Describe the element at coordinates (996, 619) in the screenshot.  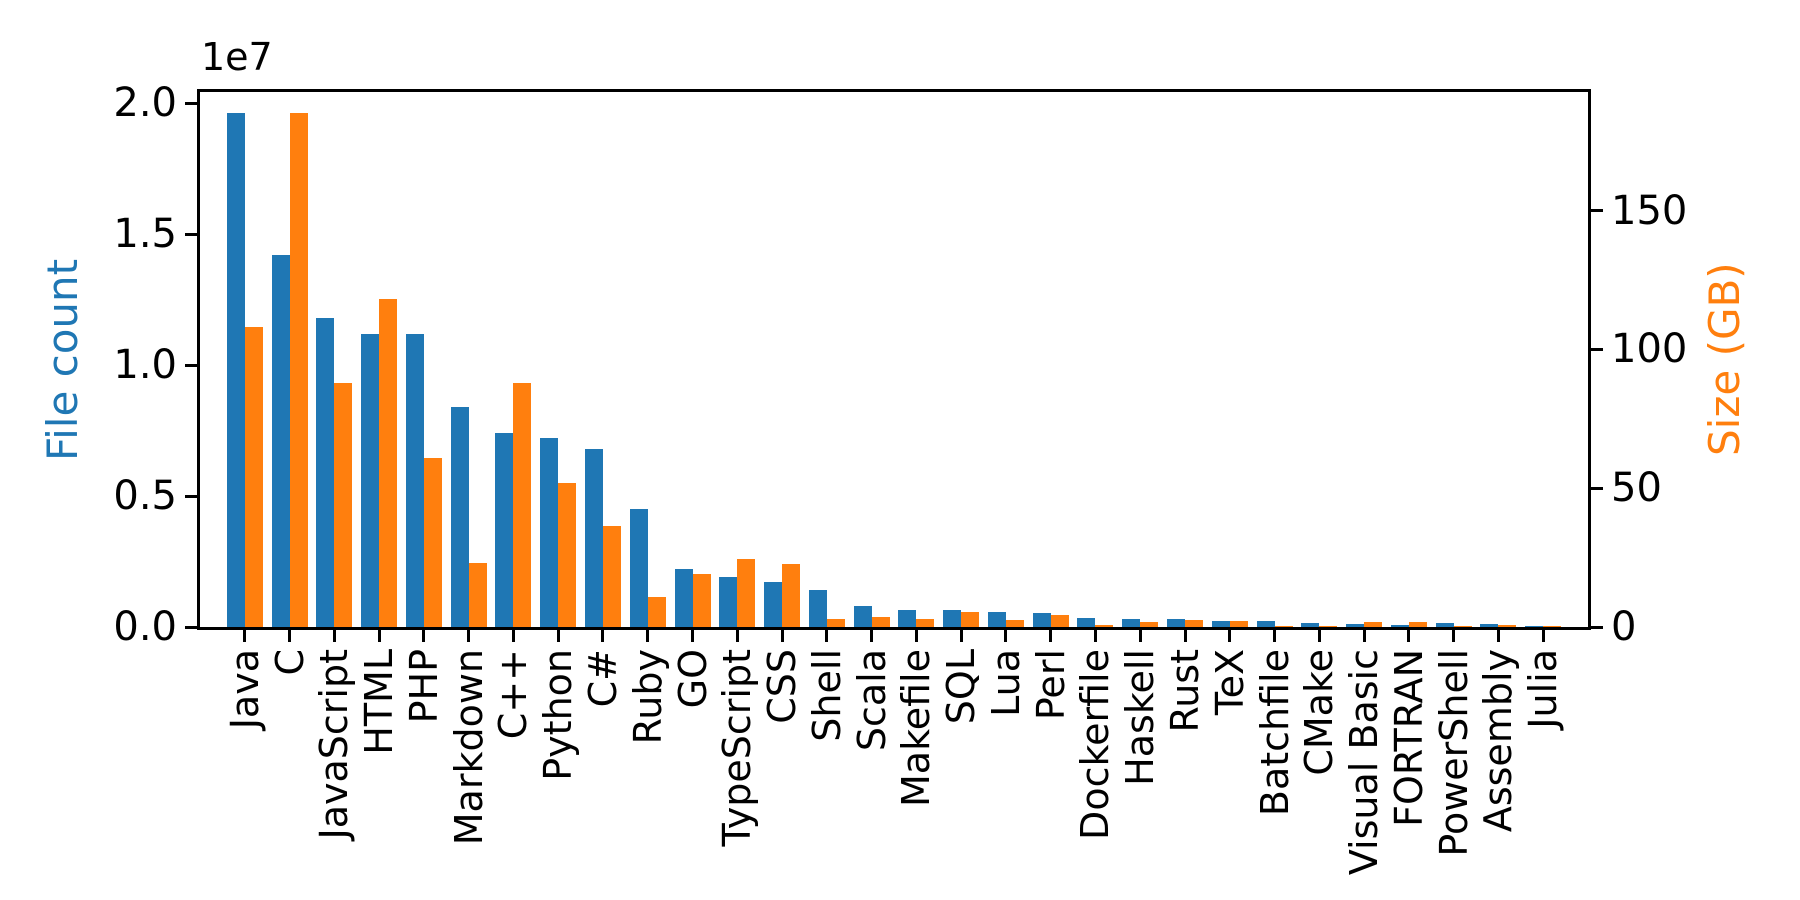
I see `bar-lua-file-count` at that location.